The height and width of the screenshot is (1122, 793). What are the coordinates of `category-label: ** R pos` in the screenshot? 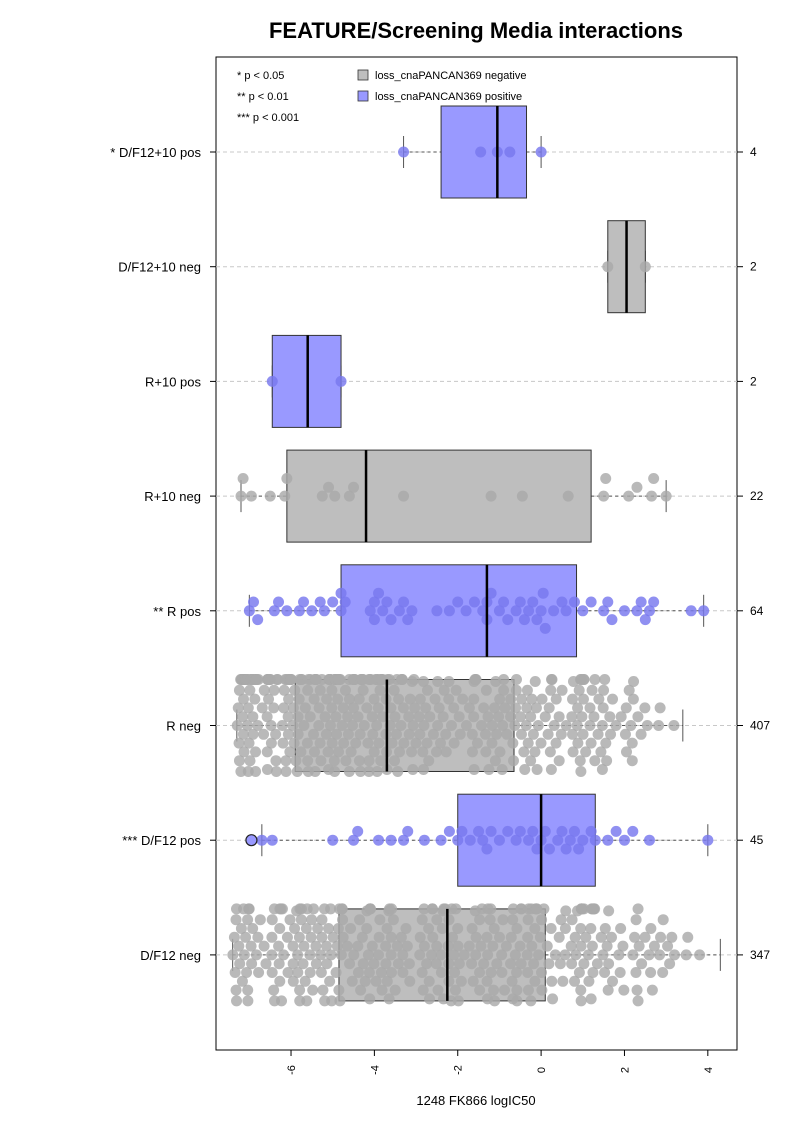 It's located at (177, 611).